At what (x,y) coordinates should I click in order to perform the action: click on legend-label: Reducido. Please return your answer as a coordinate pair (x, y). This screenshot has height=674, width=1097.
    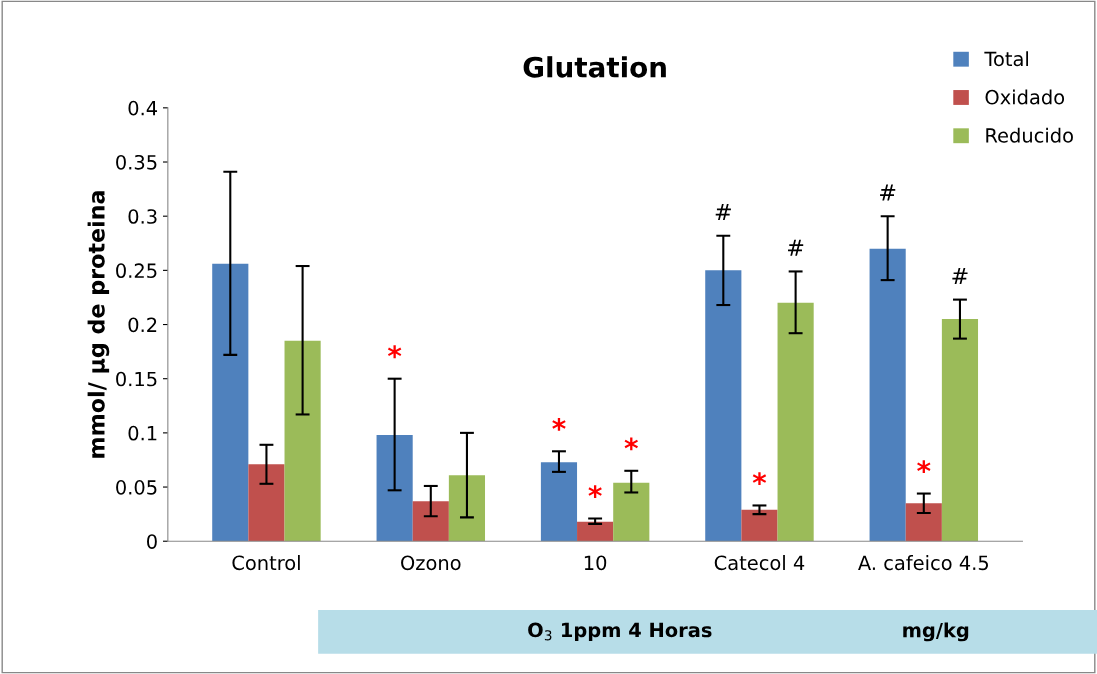
    Looking at the image, I should click on (1029, 135).